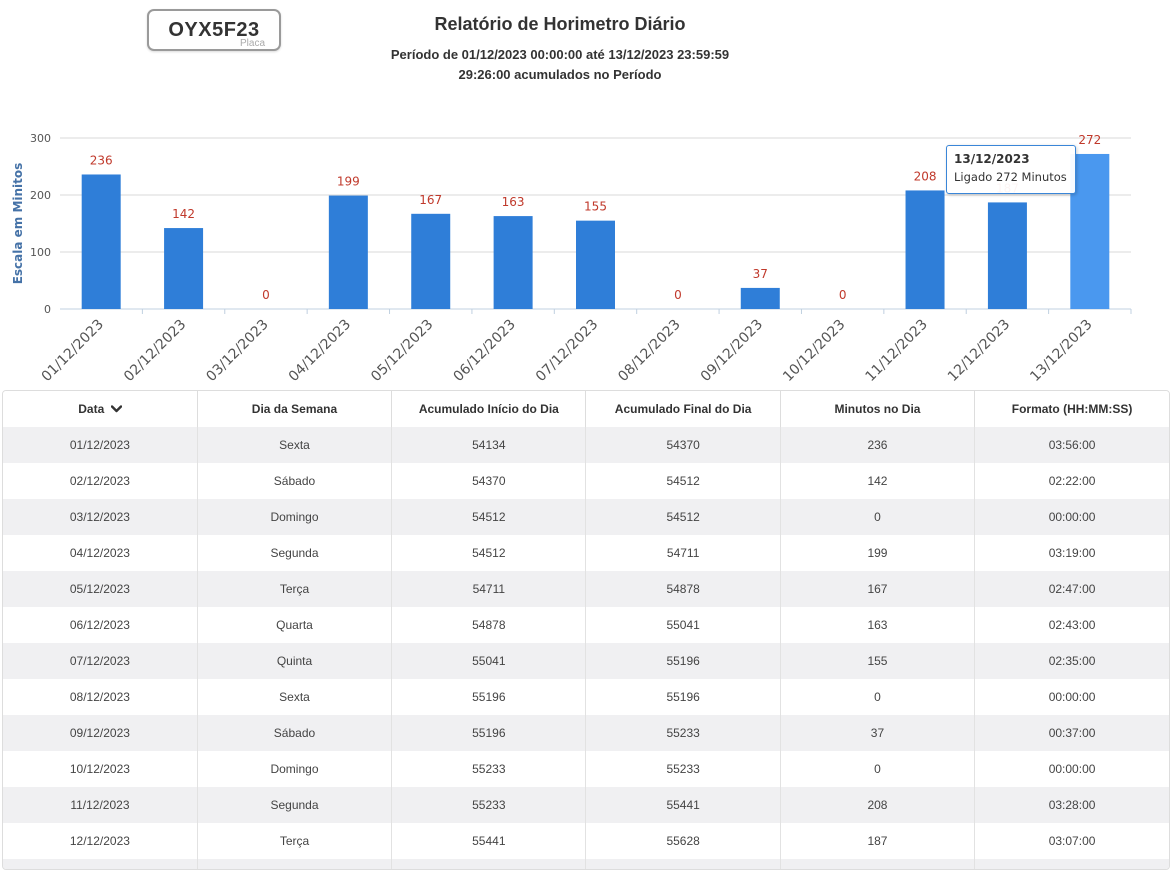 The image size is (1174, 870). I want to click on tooltip-line: Ligado 272 Minutos, so click(1010, 177).